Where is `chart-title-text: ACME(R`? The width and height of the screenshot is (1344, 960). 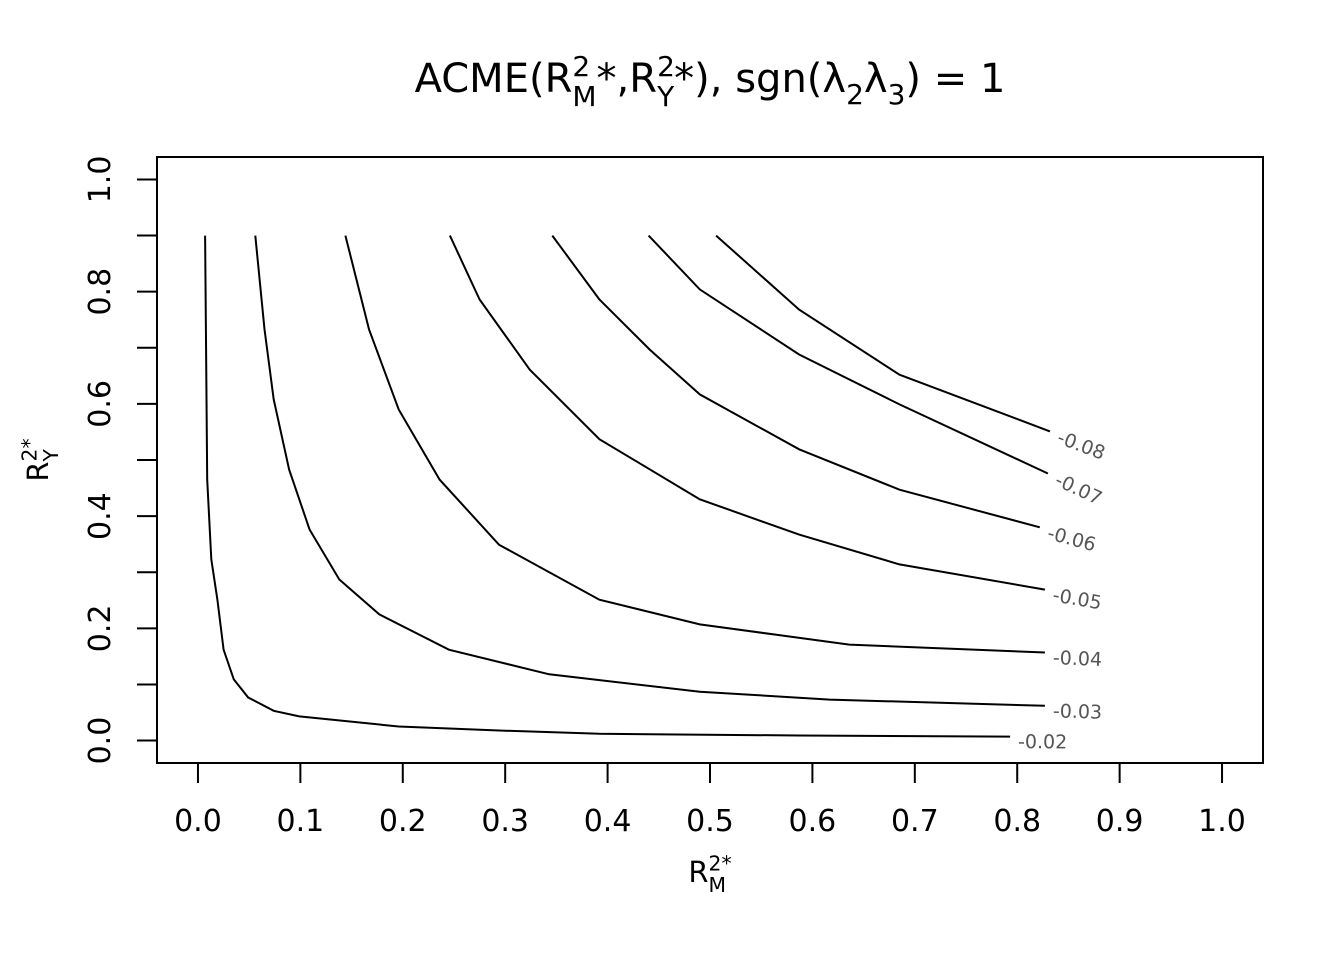
chart-title-text: ACME(R is located at coordinates (494, 79).